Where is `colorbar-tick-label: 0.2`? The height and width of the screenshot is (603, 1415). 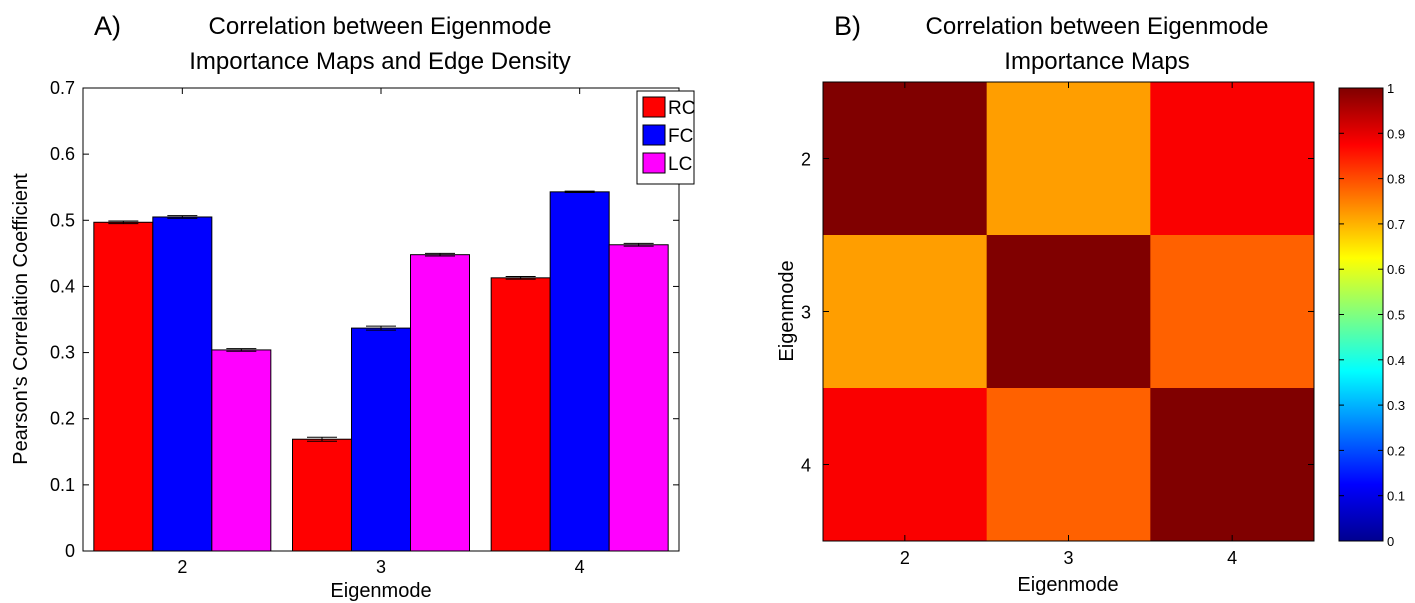 colorbar-tick-label: 0.2 is located at coordinates (1396, 450).